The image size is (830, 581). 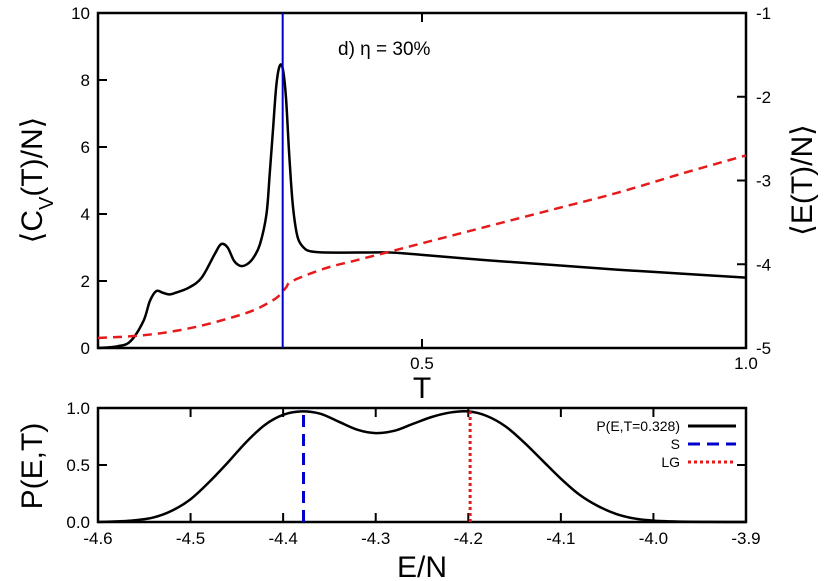 What do you see at coordinates (745, 538) in the screenshot?
I see `bottom-x-tick-label: -3.9` at bounding box center [745, 538].